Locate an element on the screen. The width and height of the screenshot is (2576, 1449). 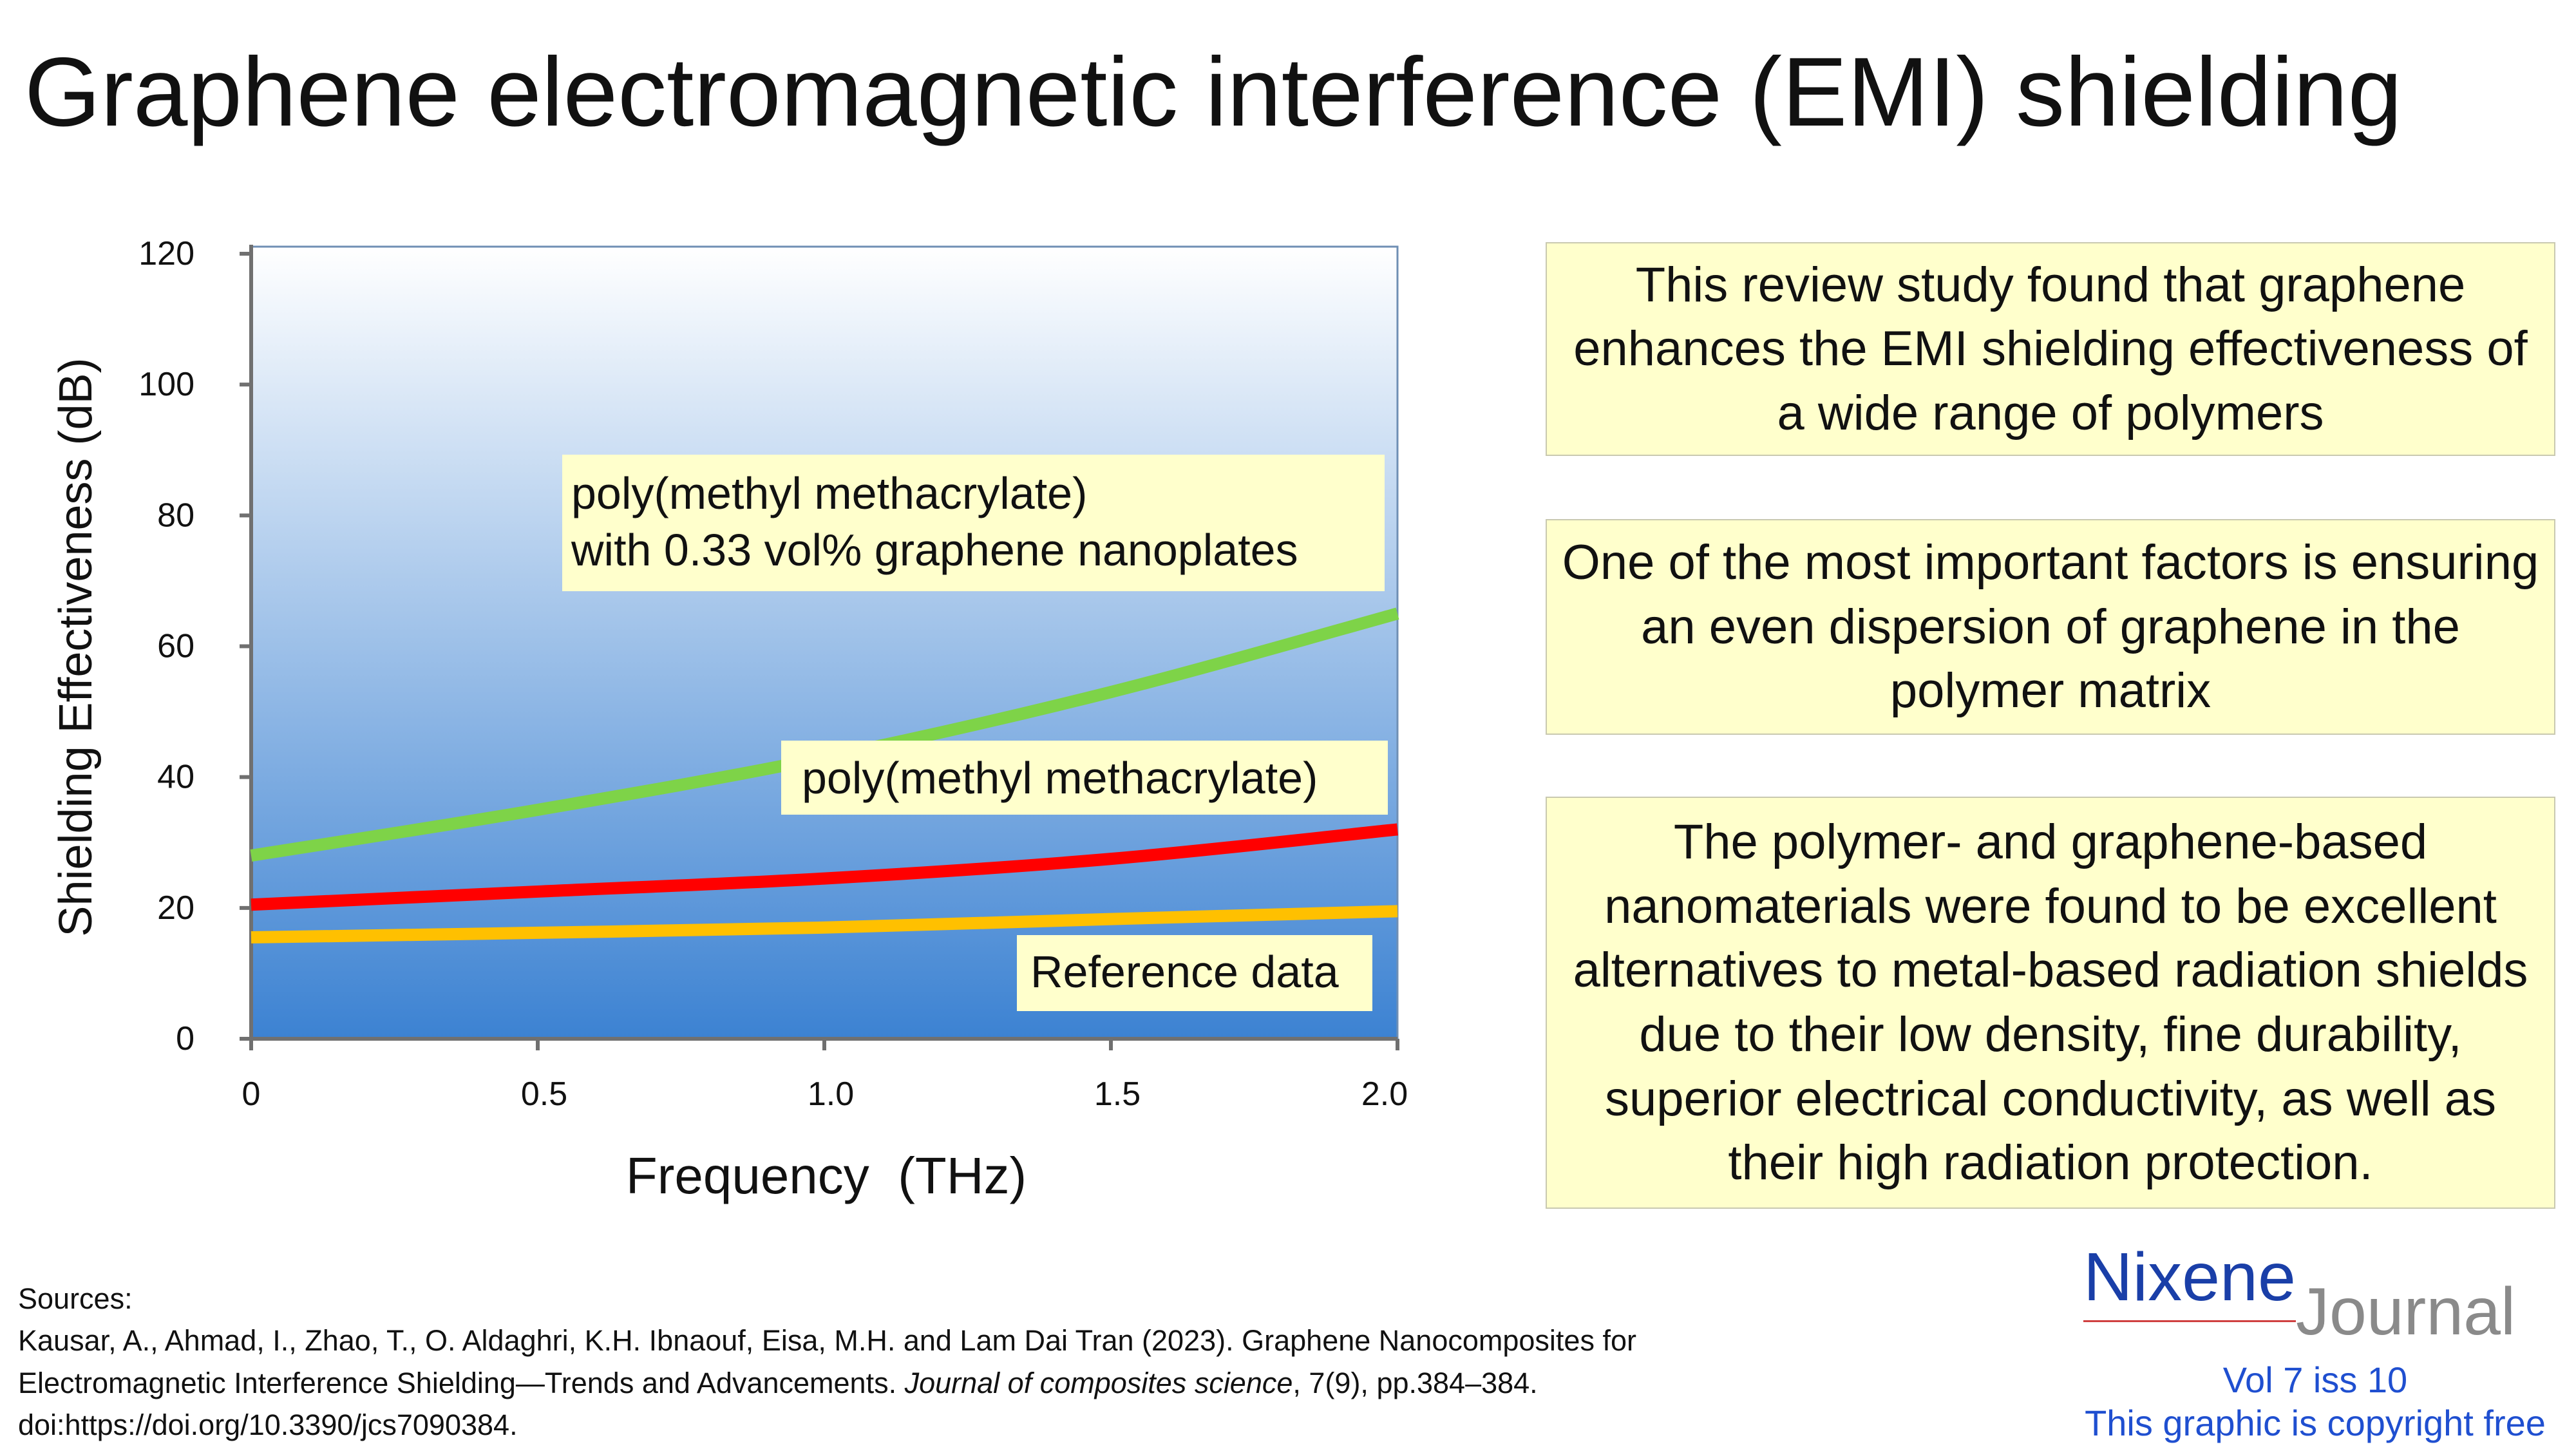
y-axis-label: Shielding Effectiveness (dB) is located at coordinates (76, 646).